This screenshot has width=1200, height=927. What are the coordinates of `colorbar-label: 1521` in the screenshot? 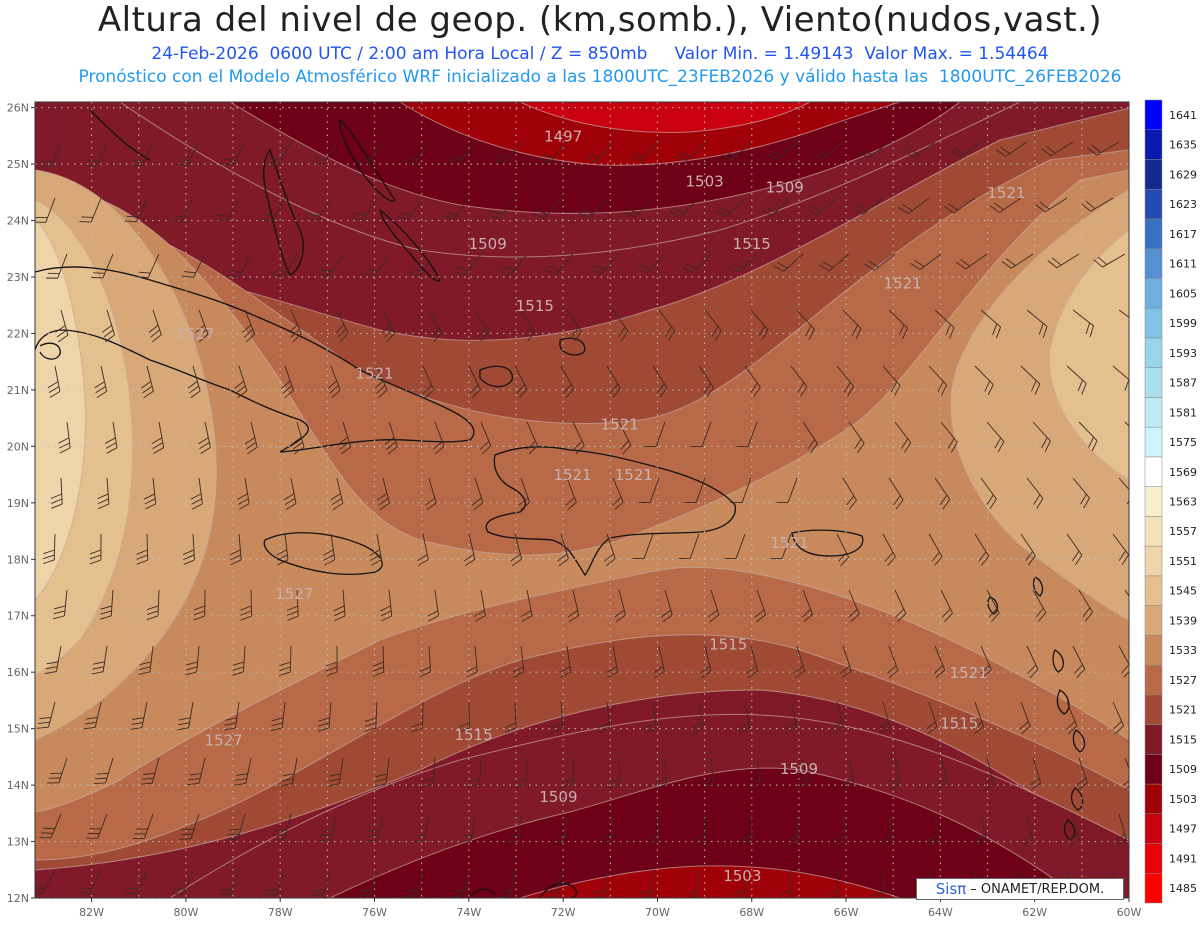 It's located at (1183, 710).